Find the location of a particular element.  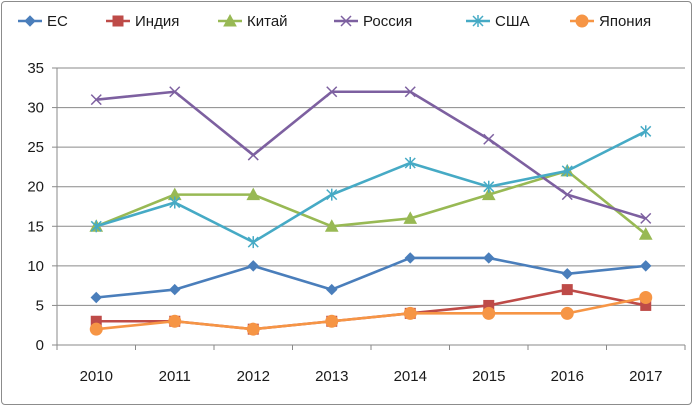

legend-label: Китай is located at coordinates (267, 21).